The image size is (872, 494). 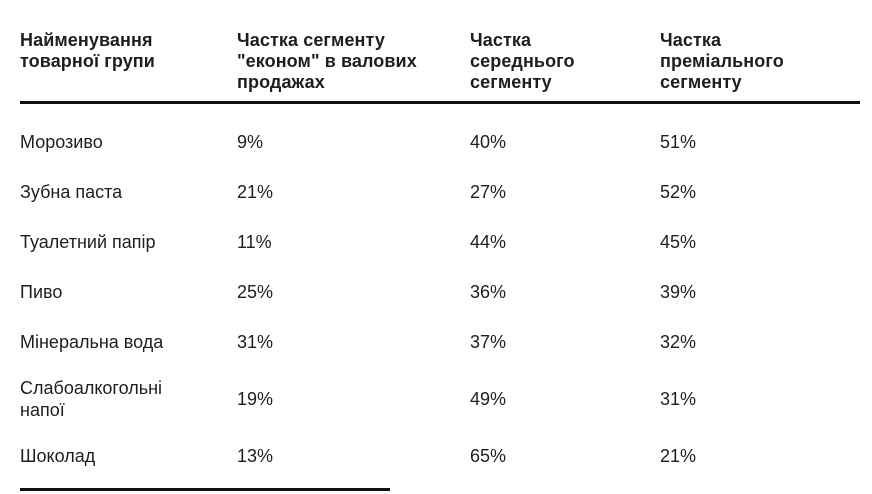 What do you see at coordinates (88, 242) in the screenshot?
I see `product-name-cell: Туалетний папір` at bounding box center [88, 242].